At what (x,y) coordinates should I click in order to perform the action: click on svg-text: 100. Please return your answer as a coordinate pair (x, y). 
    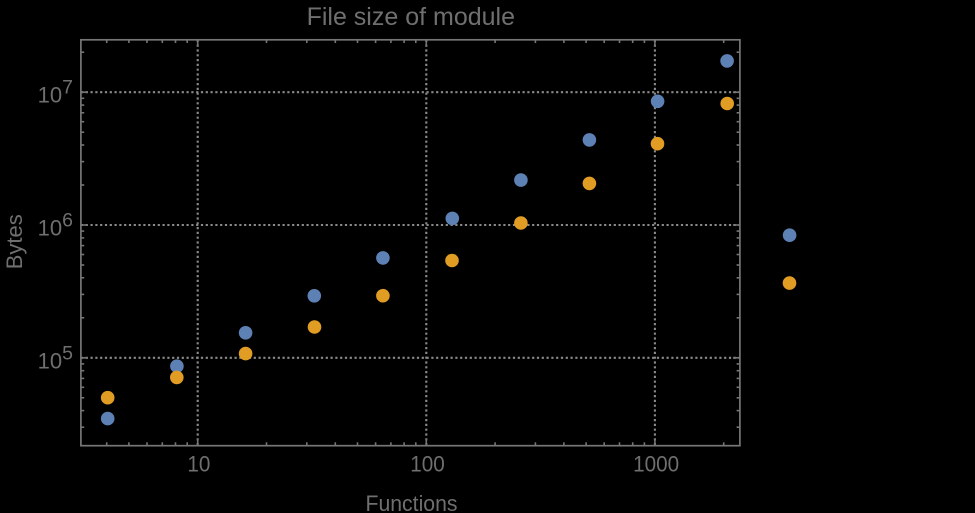
    Looking at the image, I should click on (427, 464).